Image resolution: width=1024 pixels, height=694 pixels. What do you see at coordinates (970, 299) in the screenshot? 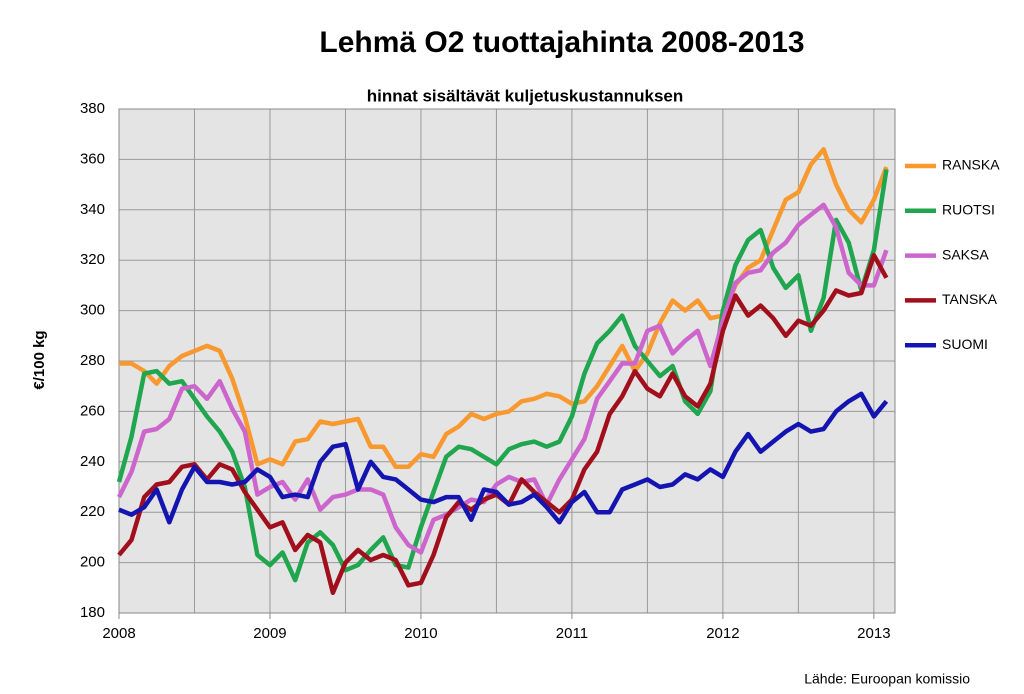
I see `legend-label: TANSKA` at bounding box center [970, 299].